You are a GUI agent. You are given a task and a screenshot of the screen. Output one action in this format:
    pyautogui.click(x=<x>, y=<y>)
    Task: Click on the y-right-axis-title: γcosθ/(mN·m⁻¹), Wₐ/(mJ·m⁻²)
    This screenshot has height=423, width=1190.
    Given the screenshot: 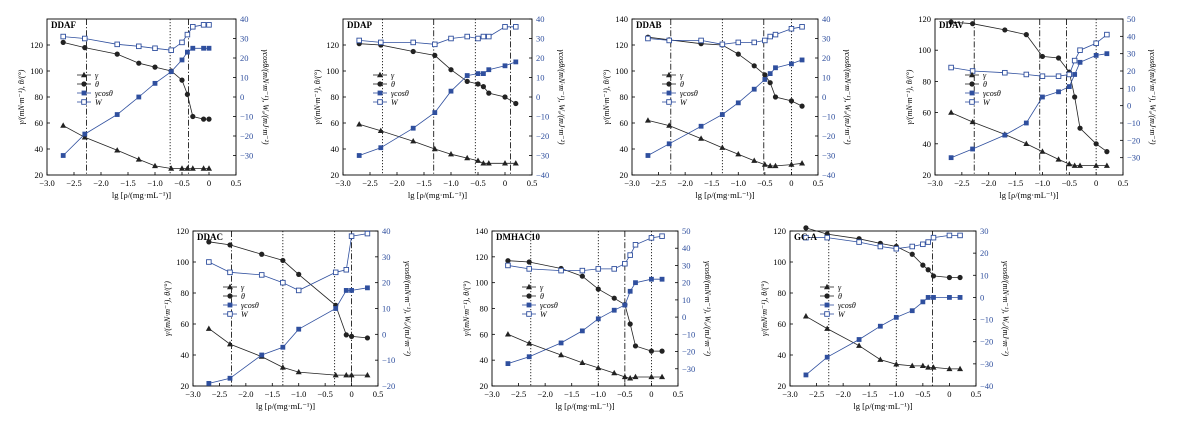 What is the action you would take?
    pyautogui.click(x=407, y=308)
    